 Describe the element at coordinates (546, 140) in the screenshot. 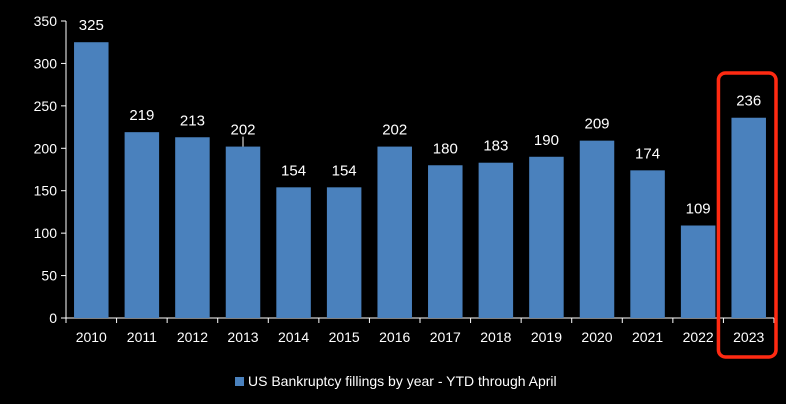

I see `data-label-2019: 190` at that location.